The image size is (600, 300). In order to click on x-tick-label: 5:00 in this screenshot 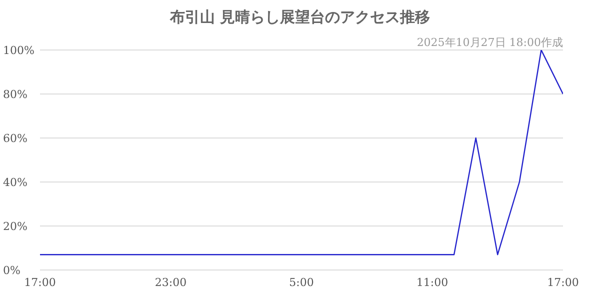, I will do `click(301, 282)`.